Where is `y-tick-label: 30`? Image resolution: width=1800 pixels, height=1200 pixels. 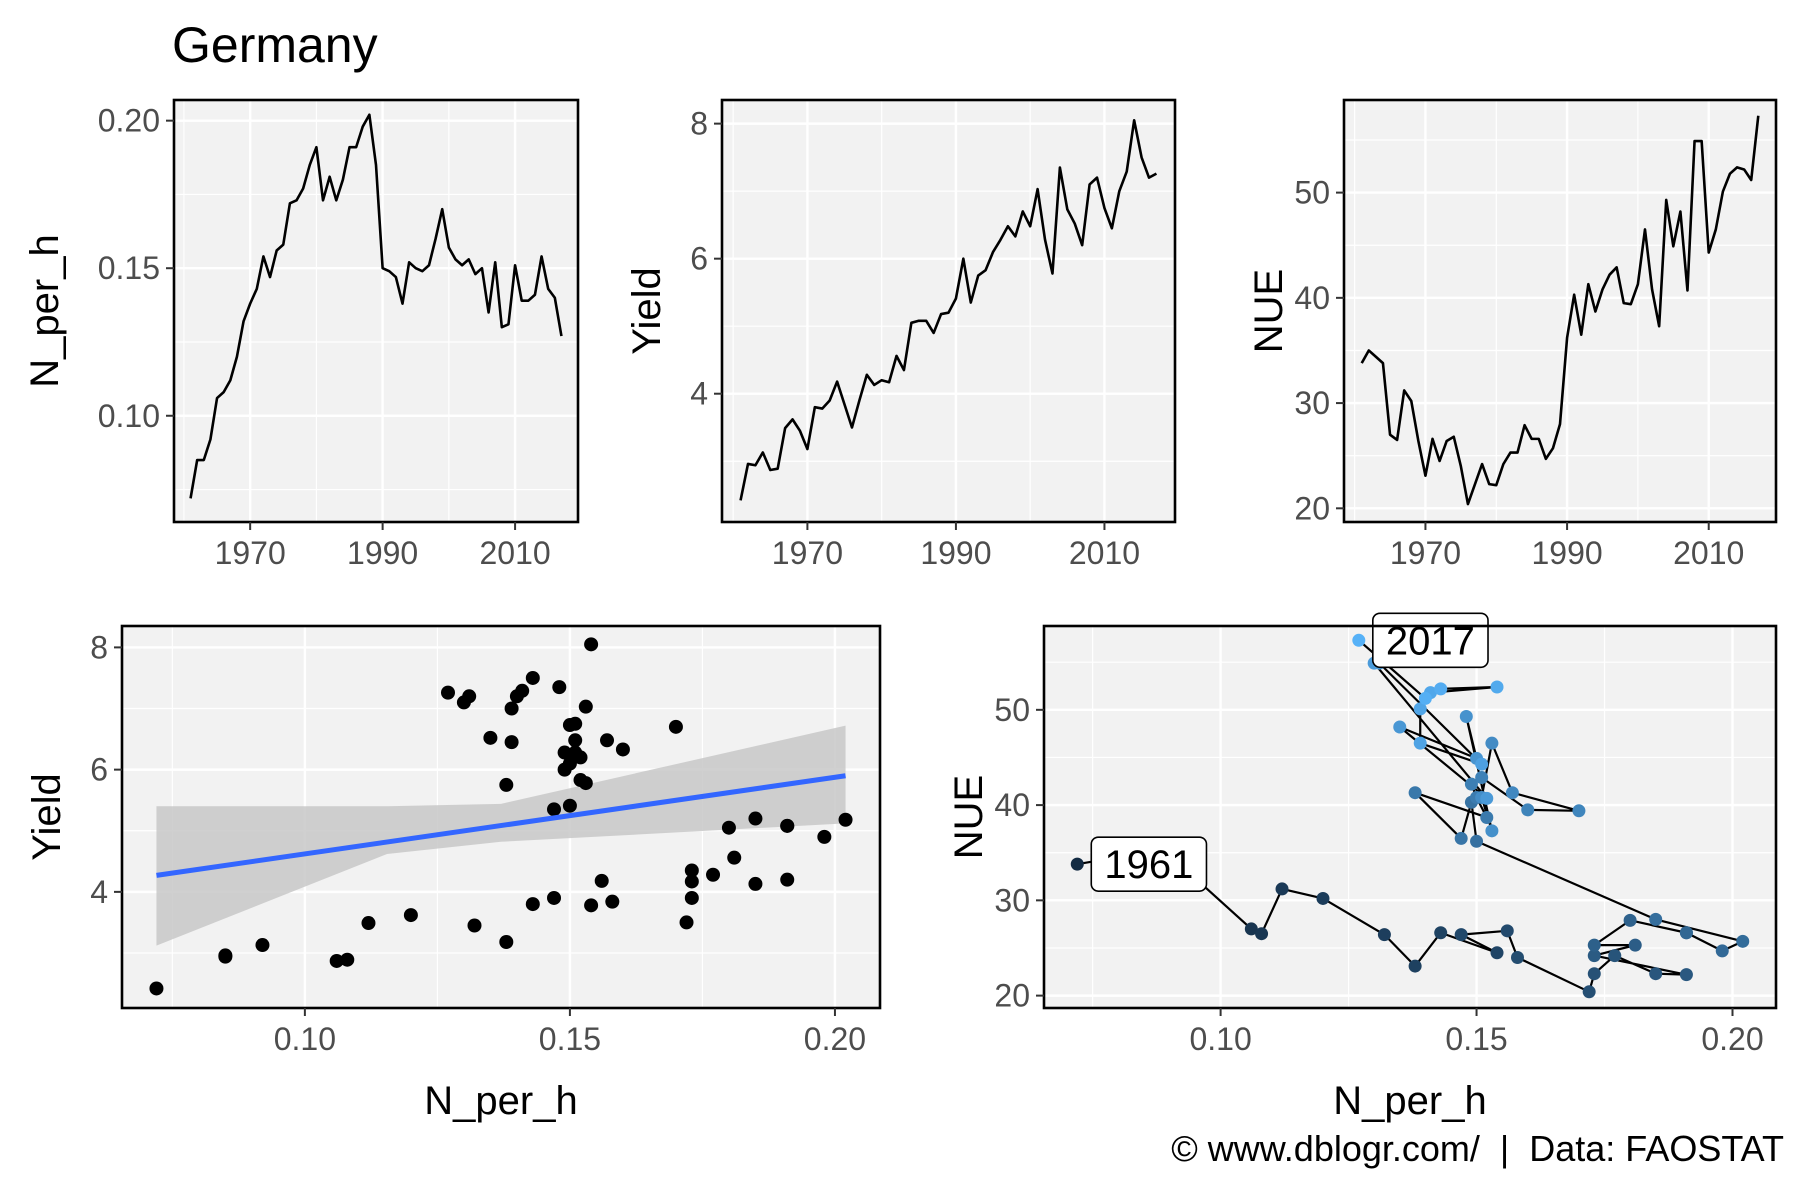 y-tick-label: 30 is located at coordinates (1312, 403).